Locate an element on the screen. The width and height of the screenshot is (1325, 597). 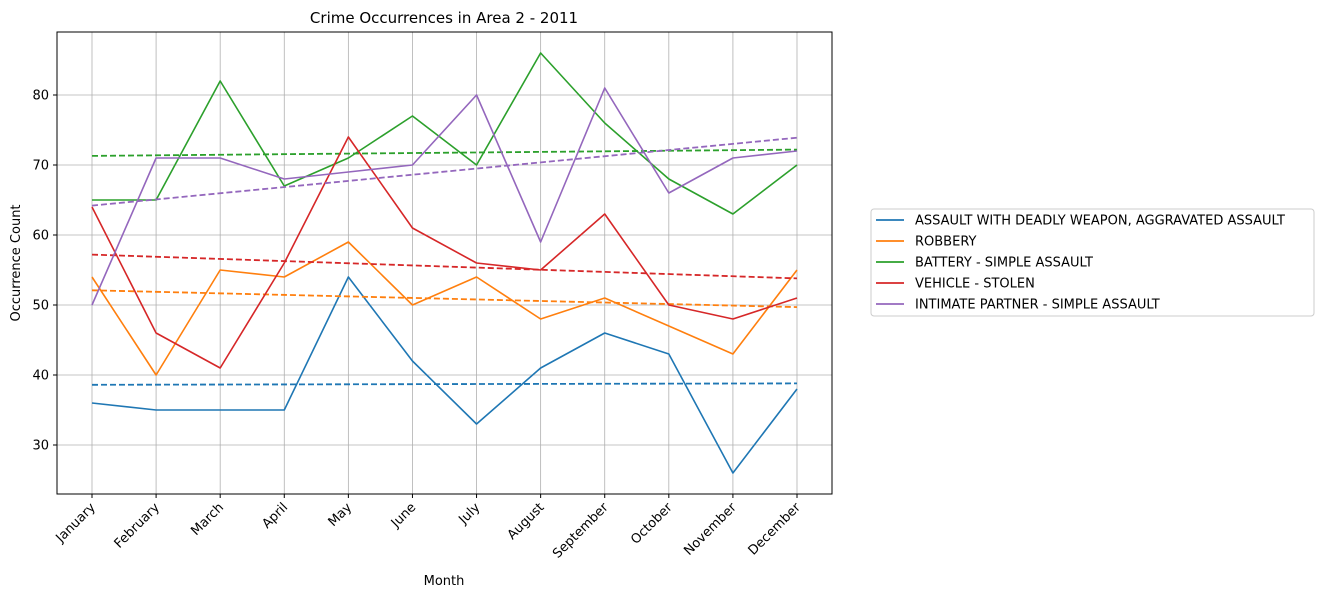
x-tick-label: January is located at coordinates (76, 523).